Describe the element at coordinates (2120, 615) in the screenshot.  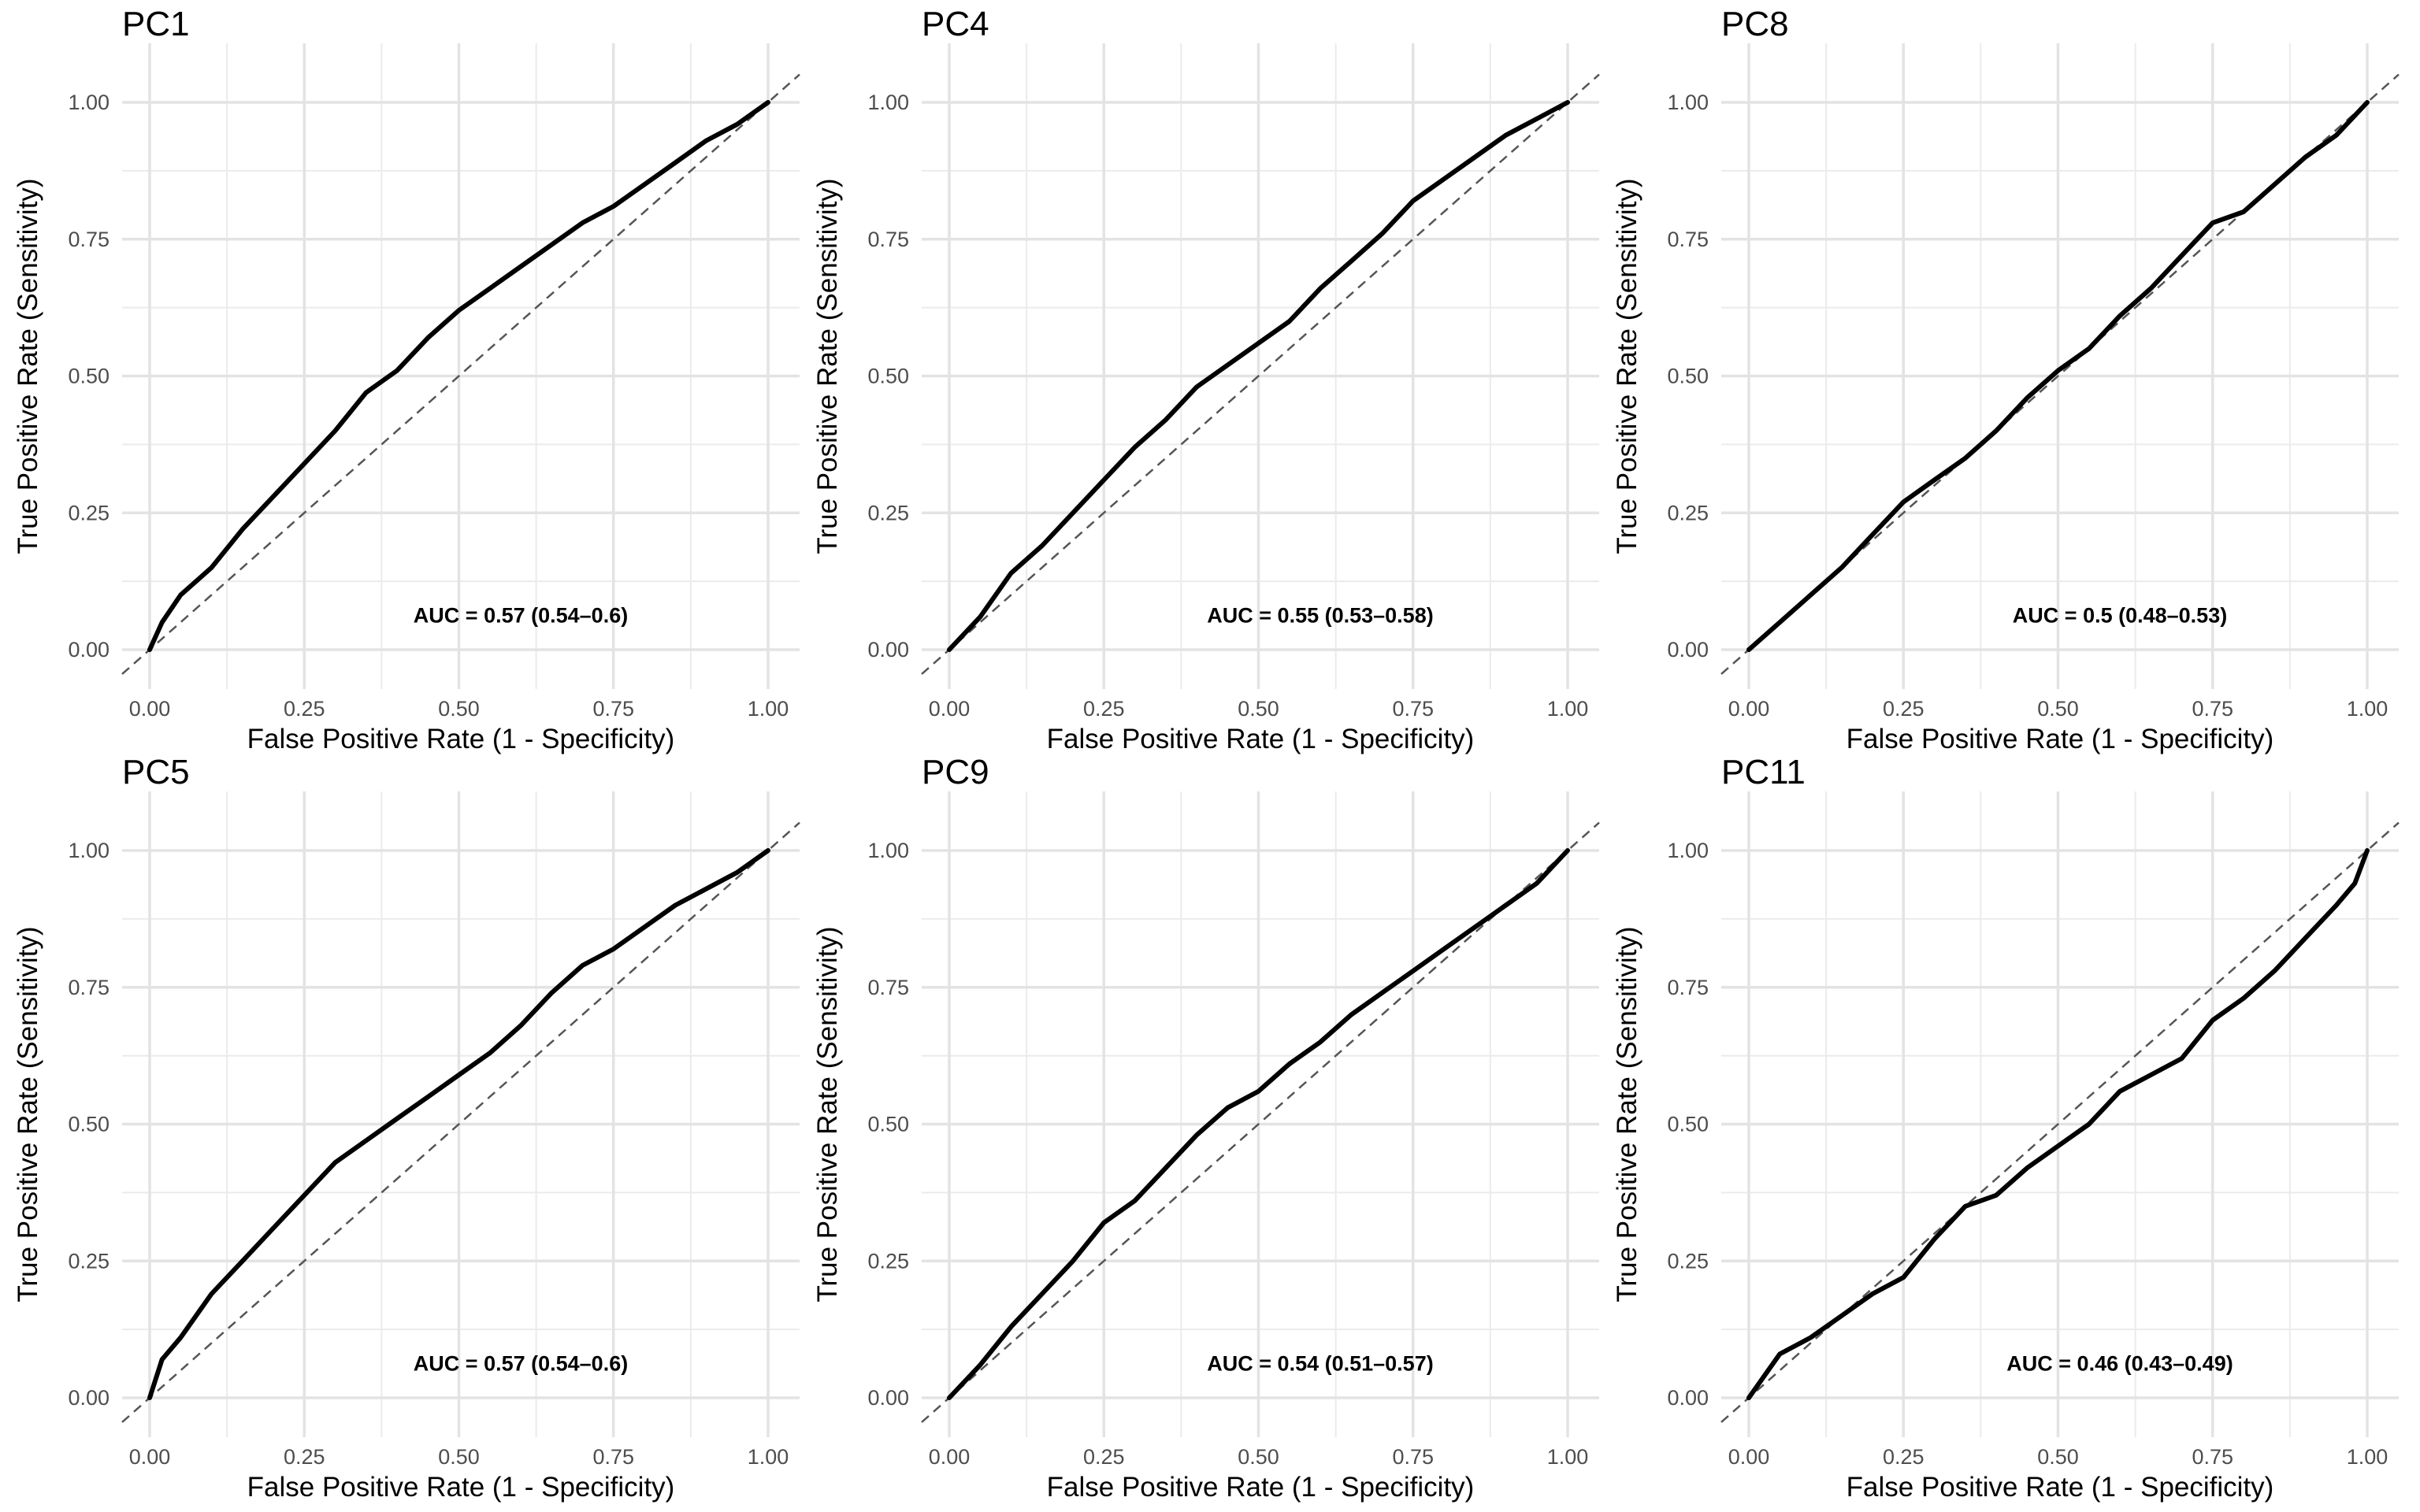
I see `auc-annotation: AUC = 0.5 (0.48–0.53)` at that location.